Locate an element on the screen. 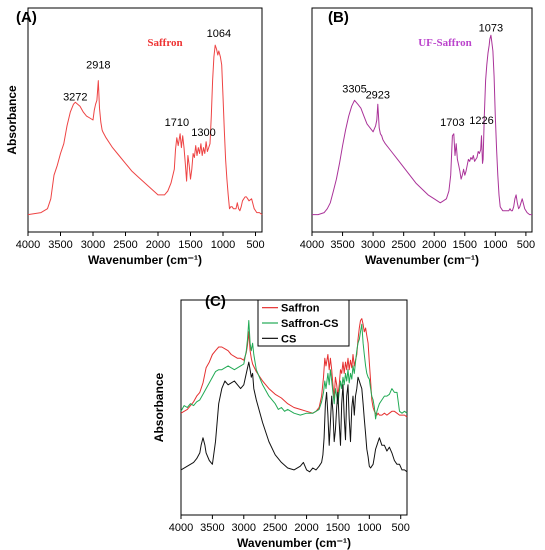 This screenshot has height=550, width=545. peak-label: 1073 is located at coordinates (491, 28).